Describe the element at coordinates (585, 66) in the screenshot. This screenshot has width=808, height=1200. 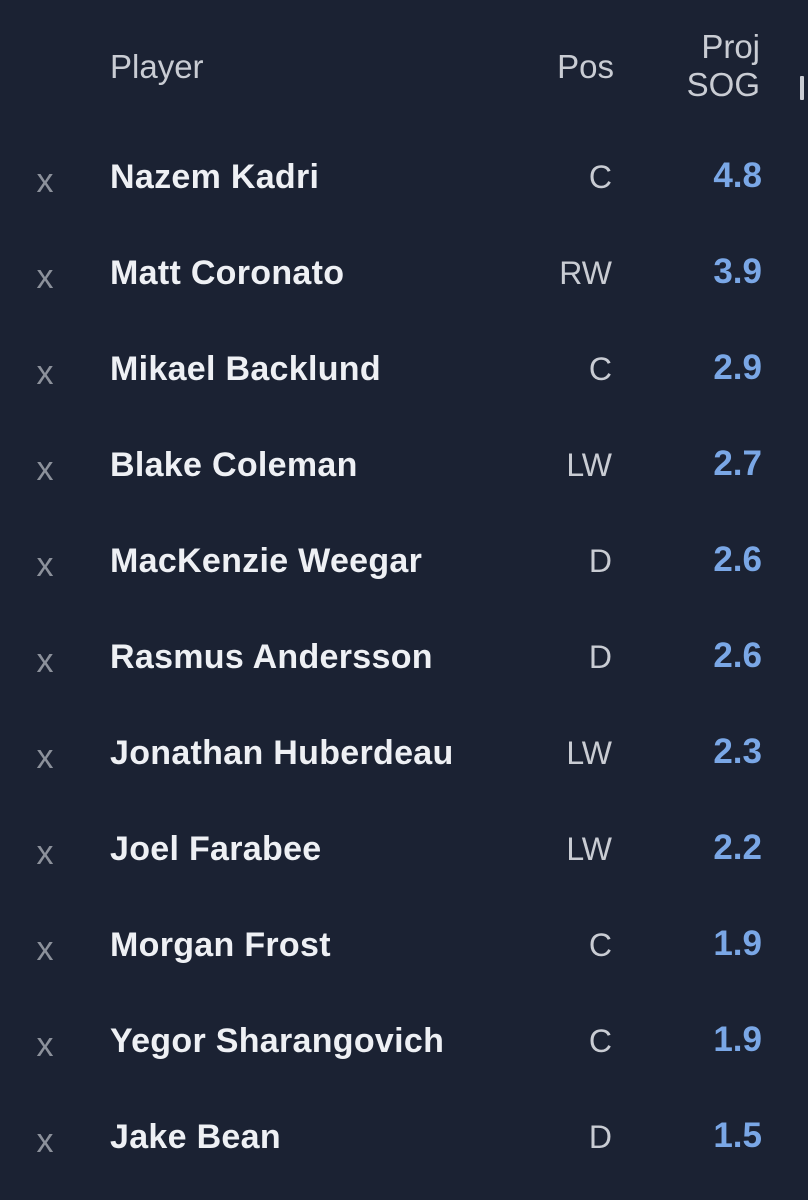
I see `header-pos: Pos` at that location.